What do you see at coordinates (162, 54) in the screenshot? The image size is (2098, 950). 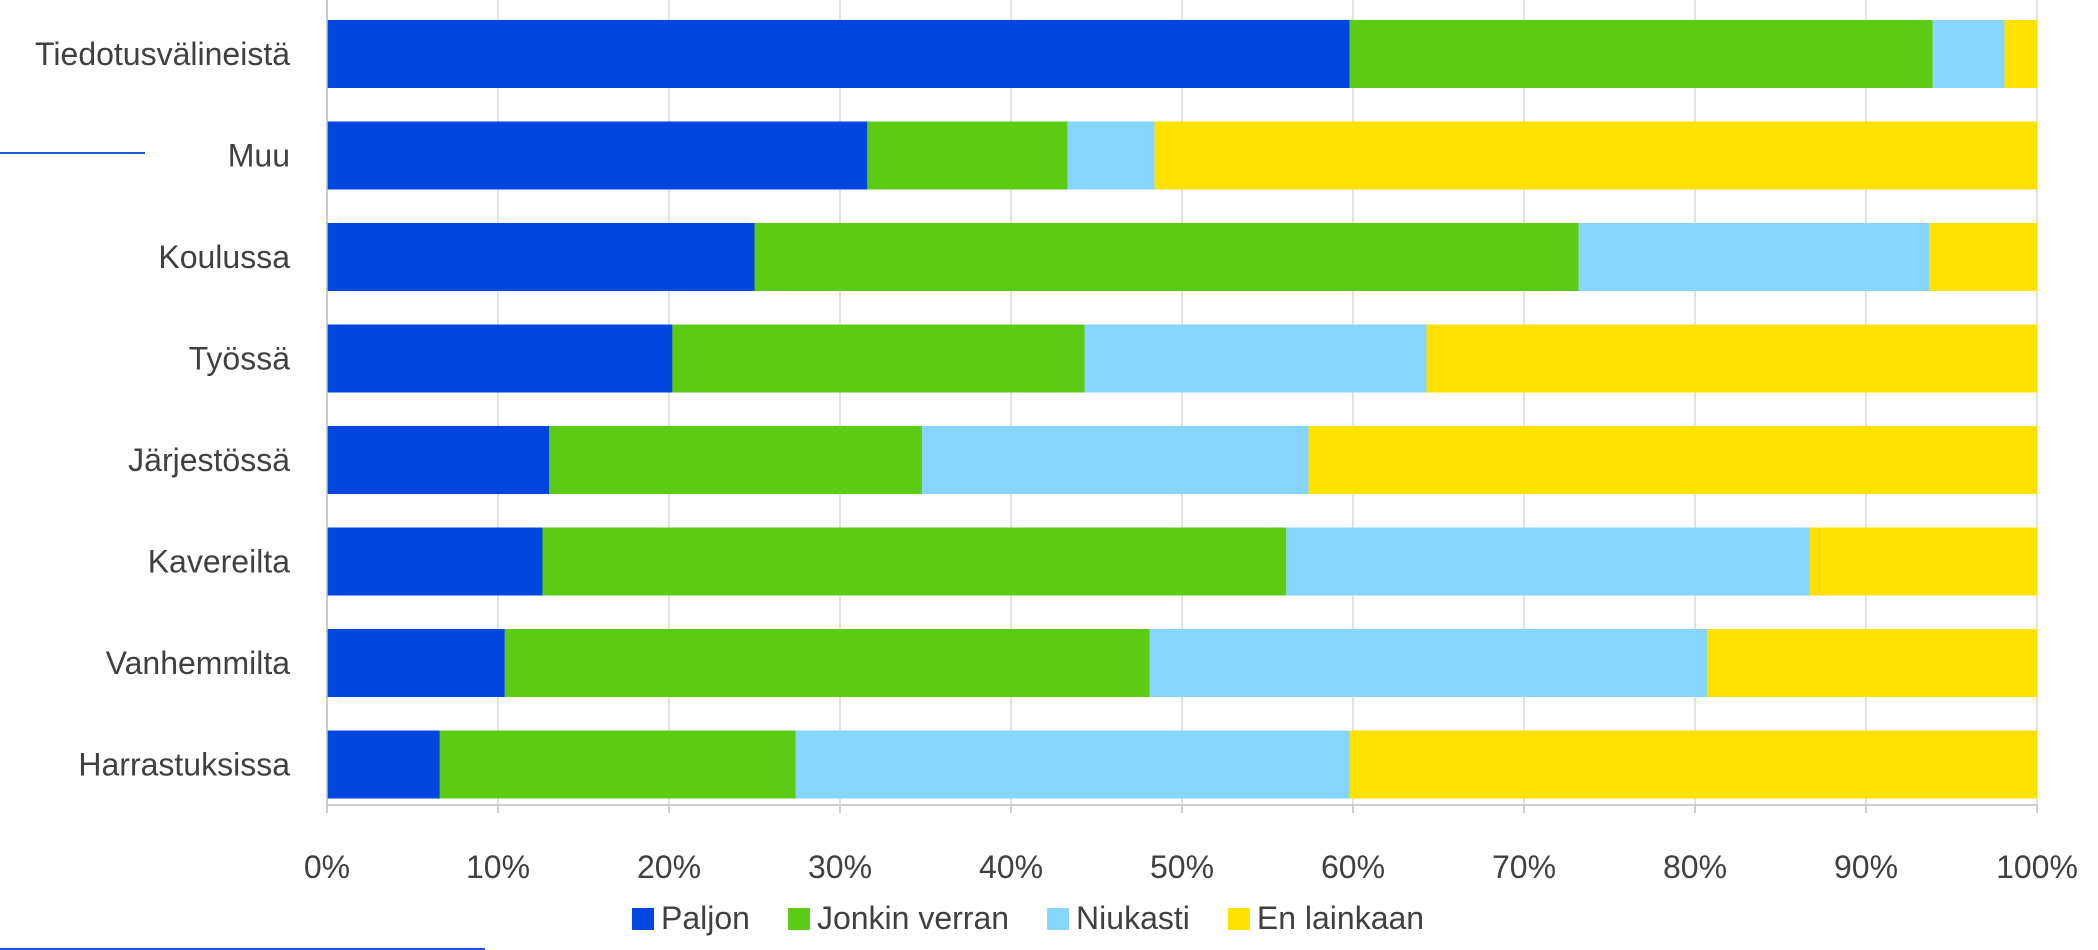 I see `category-label: Tiedotusvälineistä` at bounding box center [162, 54].